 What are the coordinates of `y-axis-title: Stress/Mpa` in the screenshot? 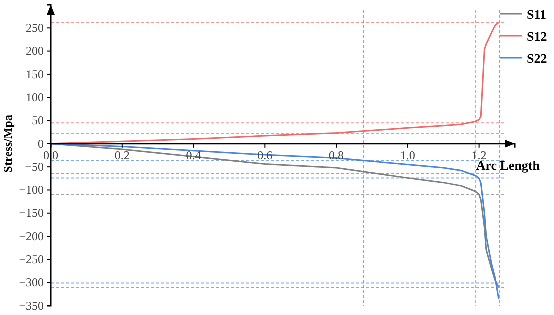 It's located at (8, 144).